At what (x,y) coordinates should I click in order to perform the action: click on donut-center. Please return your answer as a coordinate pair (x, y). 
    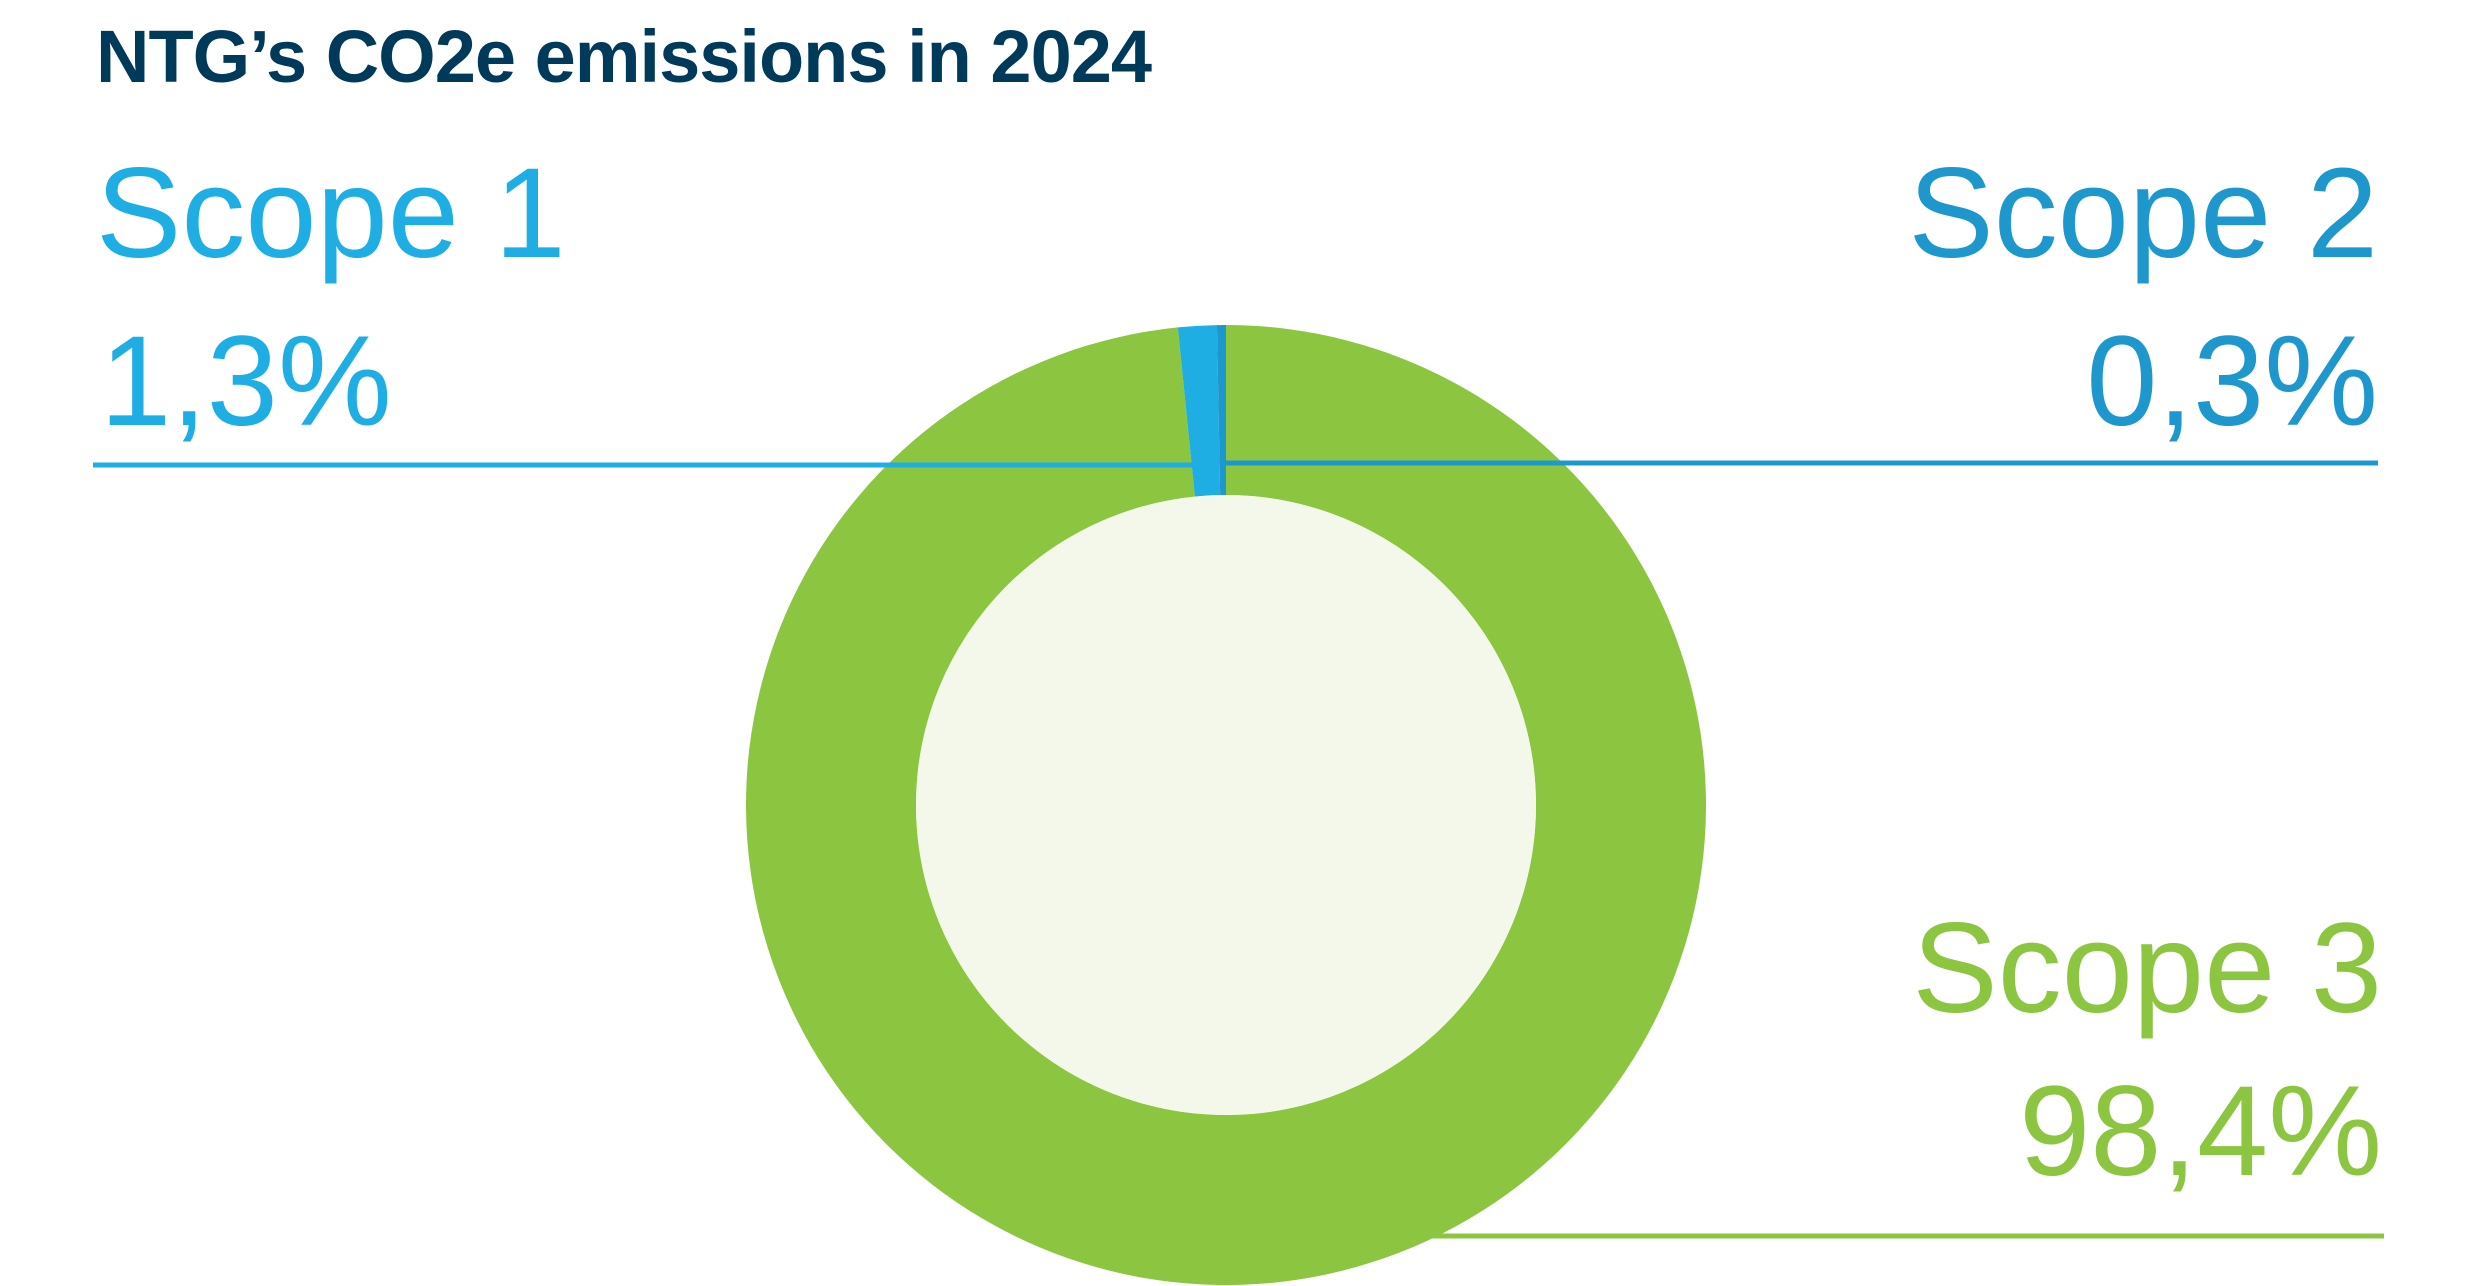
    Looking at the image, I should click on (1226, 805).